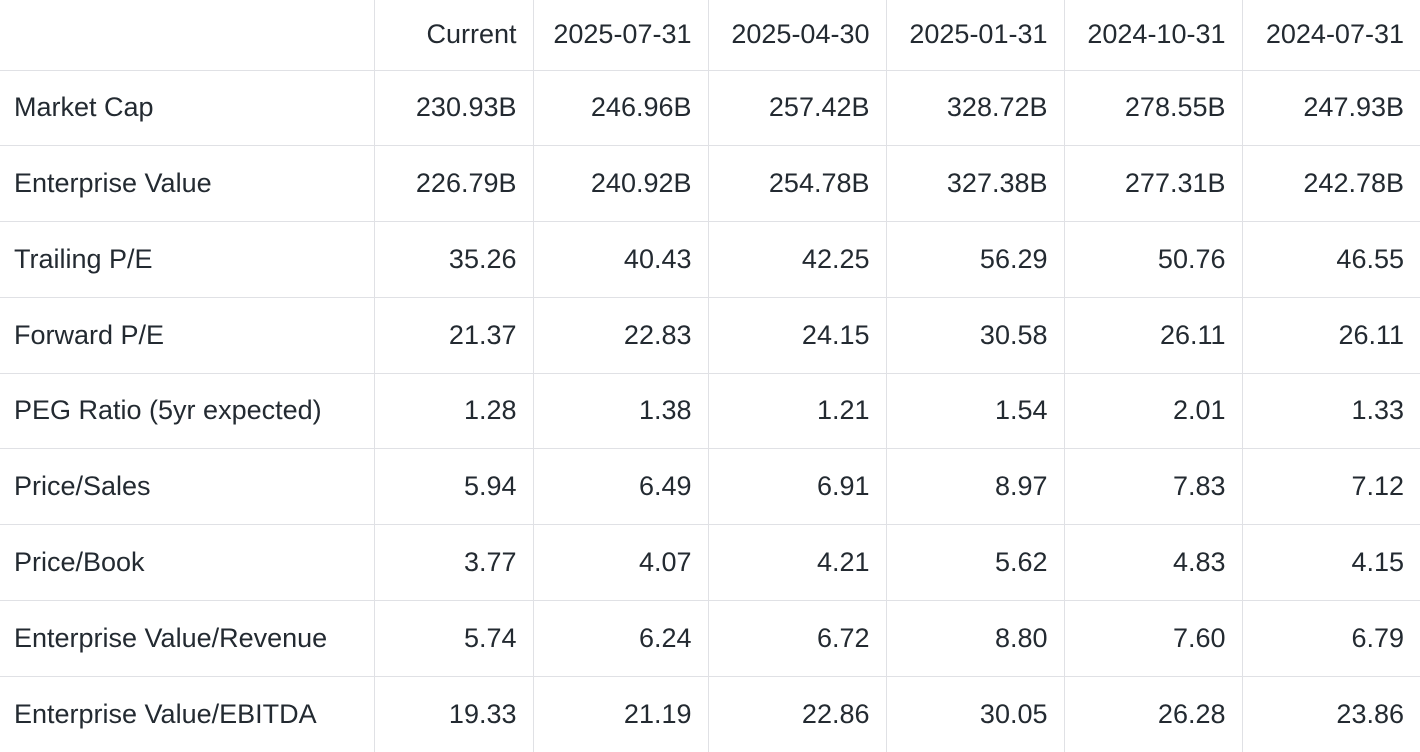  I want to click on value-cell: 22.83, so click(620, 335).